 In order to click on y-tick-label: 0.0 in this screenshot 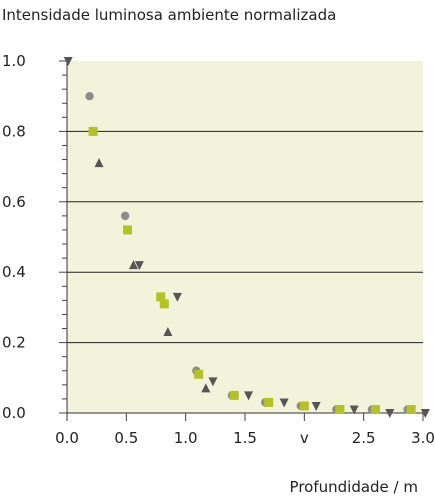, I will do `click(14, 413)`.